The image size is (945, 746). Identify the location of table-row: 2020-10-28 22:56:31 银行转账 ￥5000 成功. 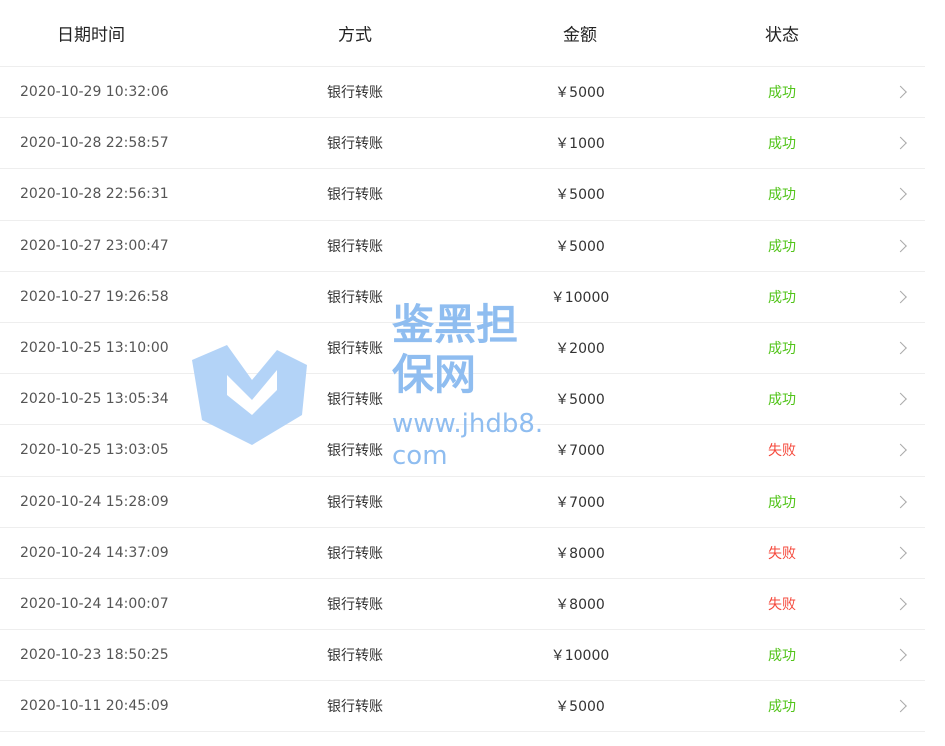
(462, 195).